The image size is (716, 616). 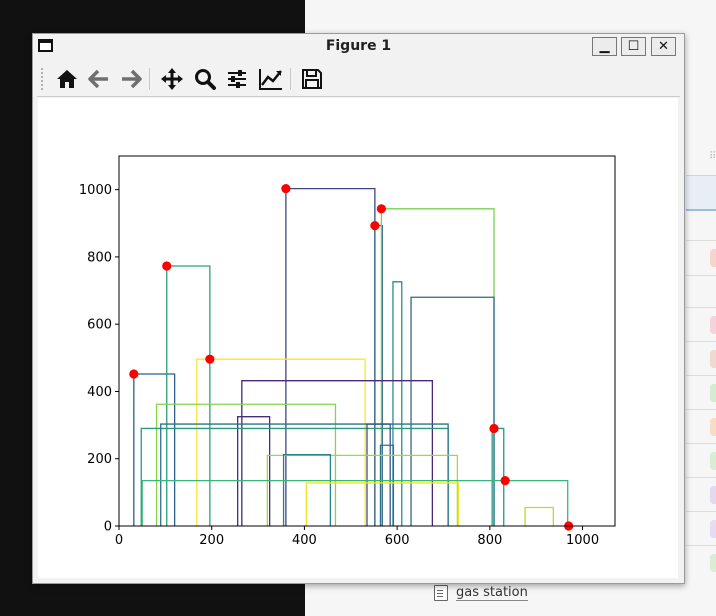 I want to click on home-button, so click(x=67, y=79).